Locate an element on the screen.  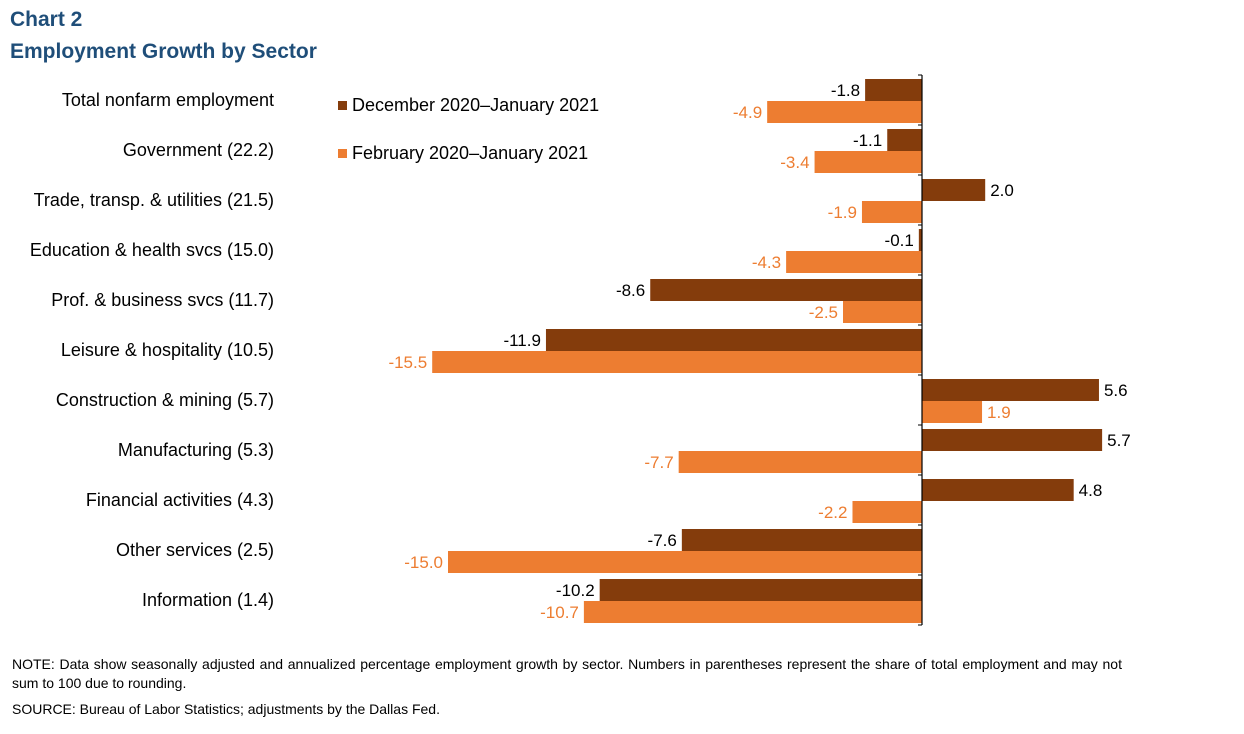
category-label: Education & health svcs (15.0) is located at coordinates (152, 250).